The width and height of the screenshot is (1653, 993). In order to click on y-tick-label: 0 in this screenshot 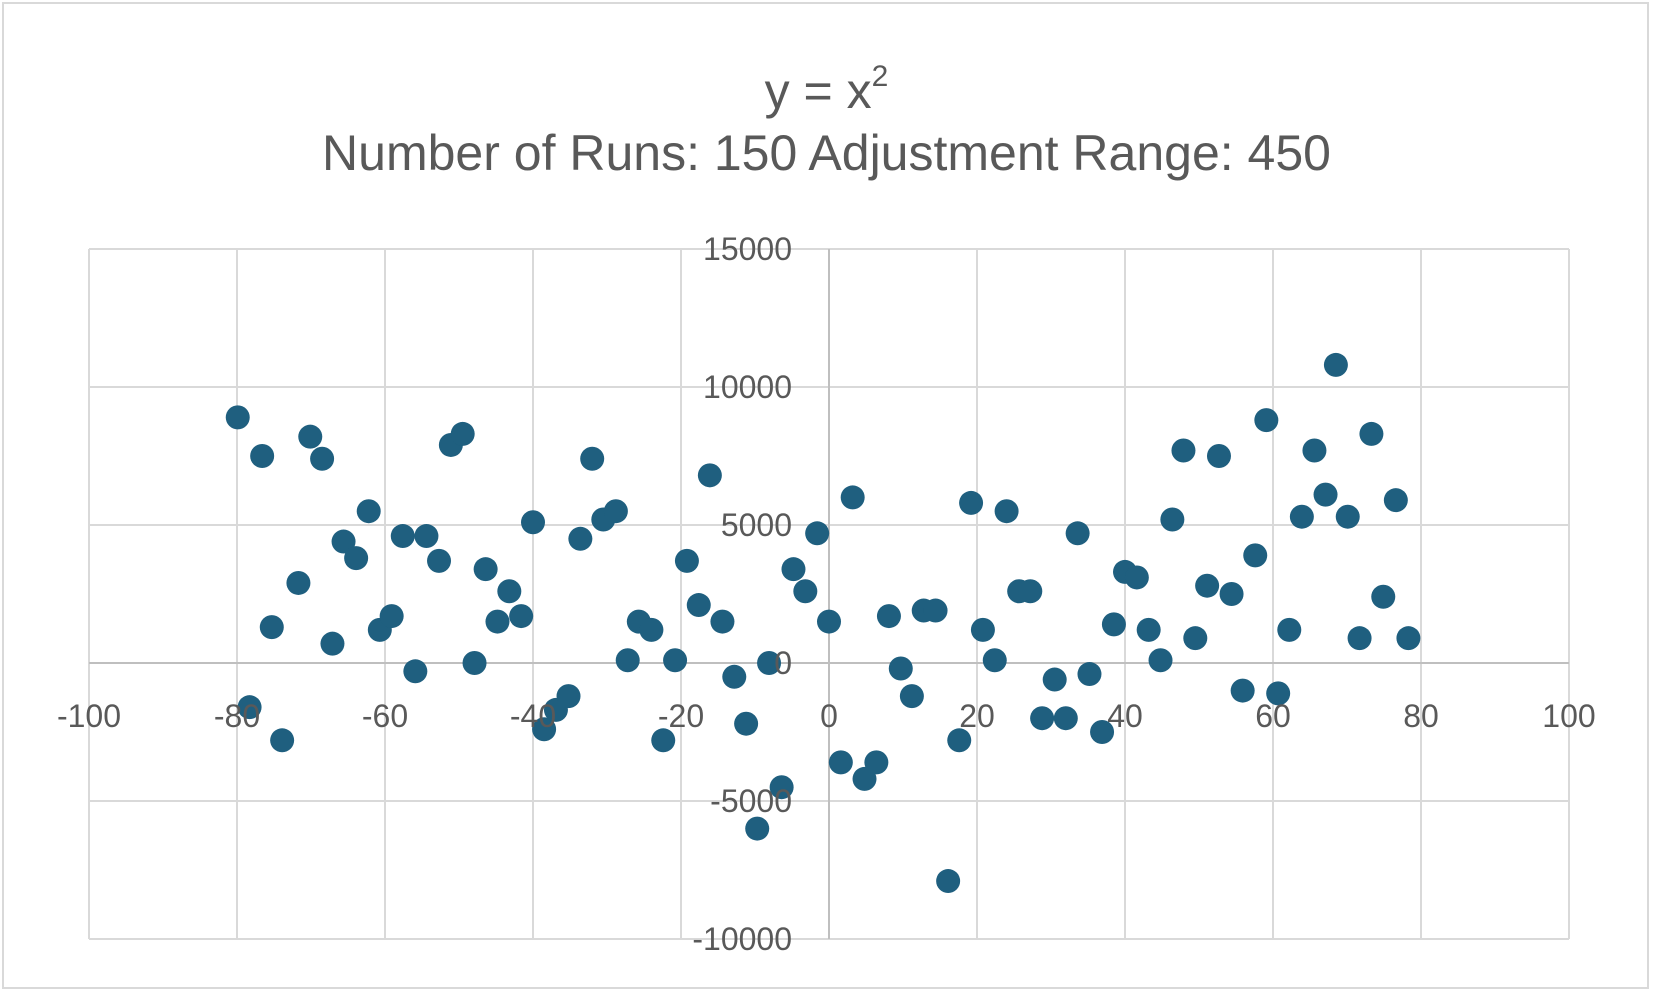, I will do `click(783, 663)`.